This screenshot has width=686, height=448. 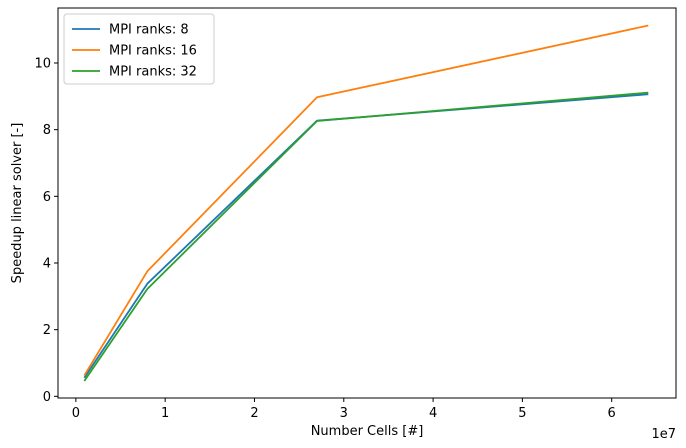 I want to click on x-axis-offset-label: 1e7, so click(x=663, y=434).